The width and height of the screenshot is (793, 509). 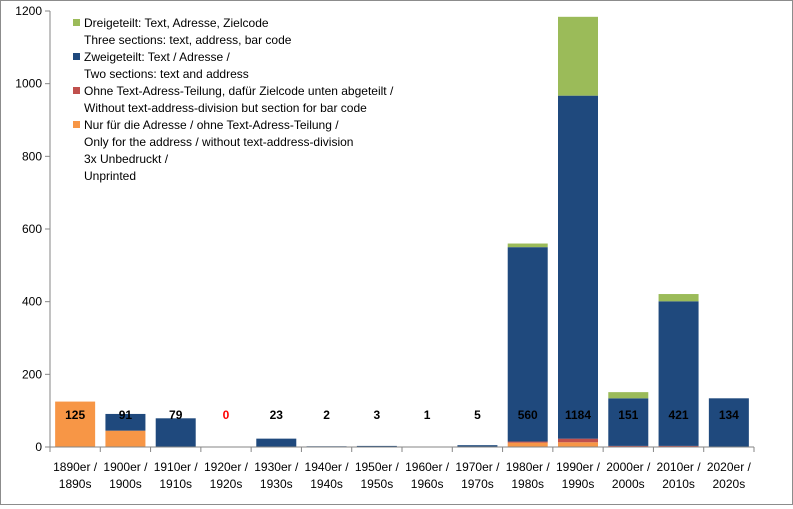 I want to click on total-label: 23, so click(x=277, y=415).